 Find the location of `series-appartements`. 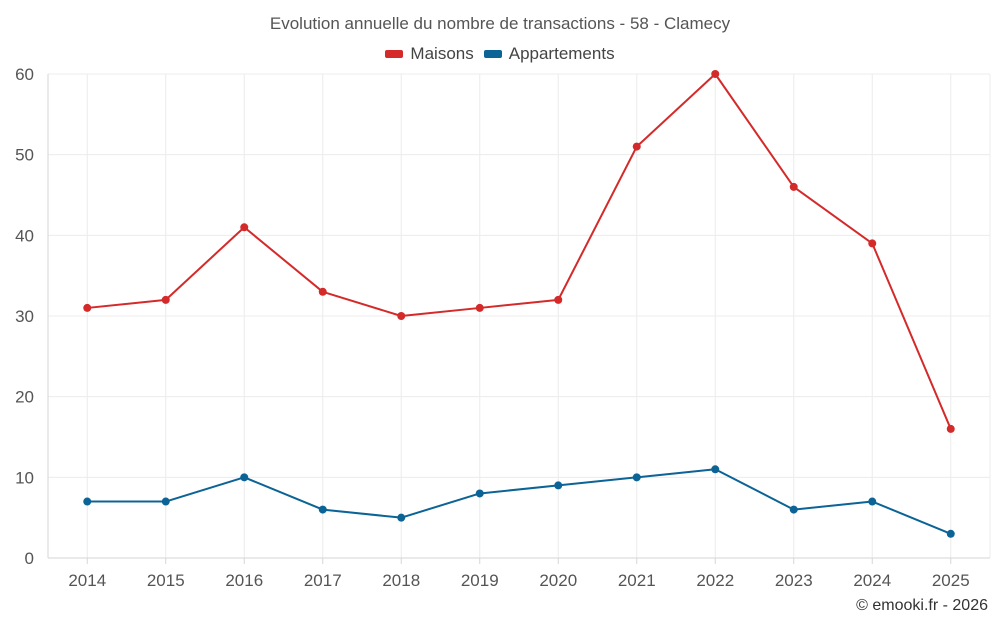

series-appartements is located at coordinates (519, 501).